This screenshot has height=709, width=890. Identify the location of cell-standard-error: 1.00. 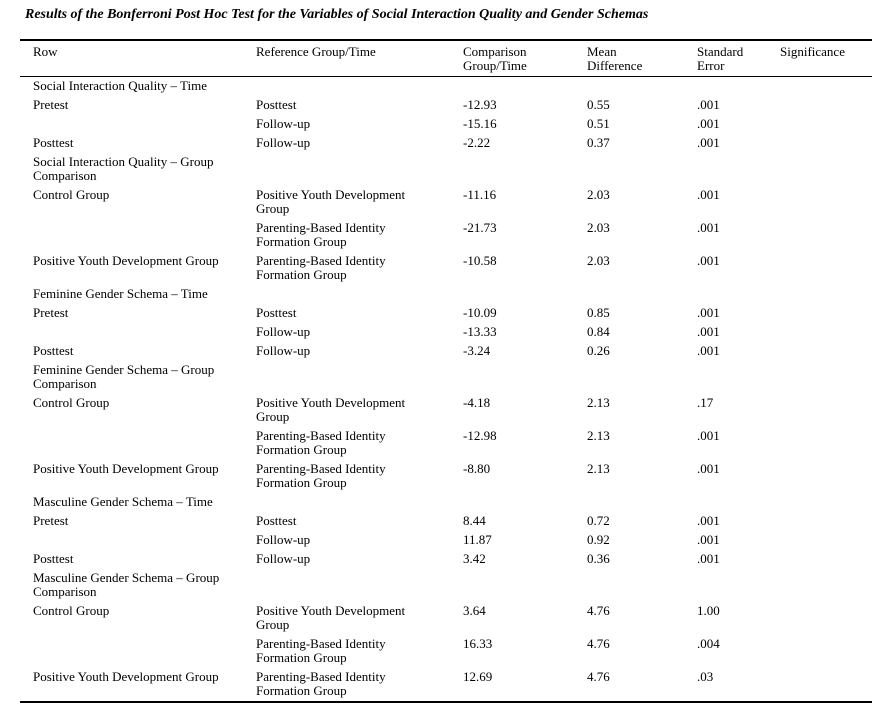
(708, 610).